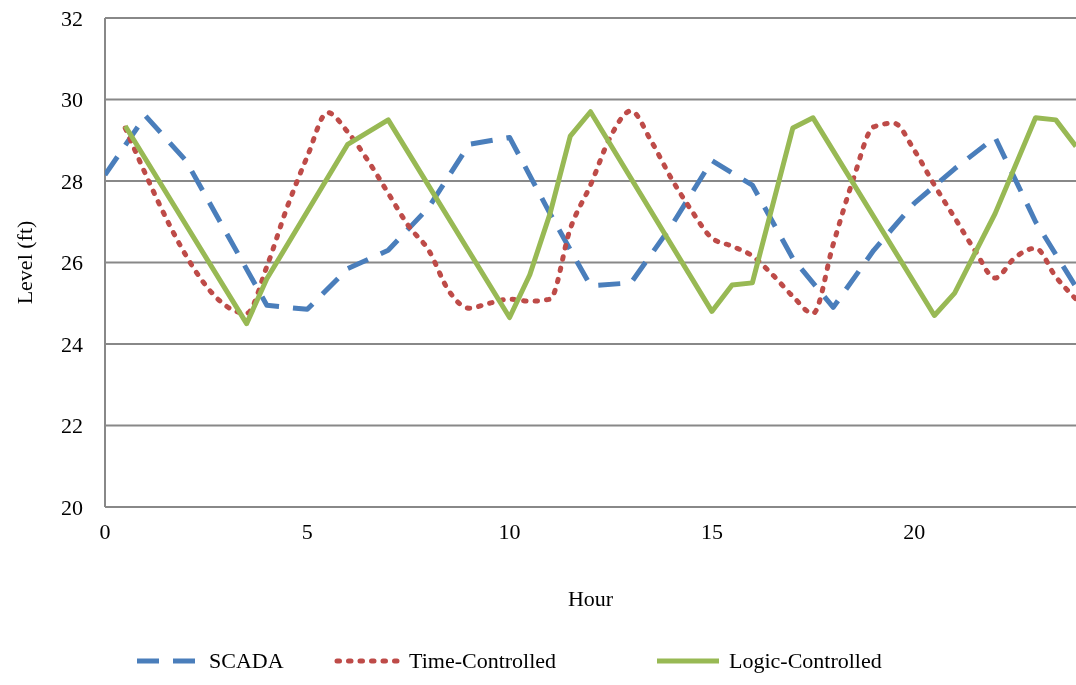  I want to click on legend-label: Logic-Controlled, so click(805, 660).